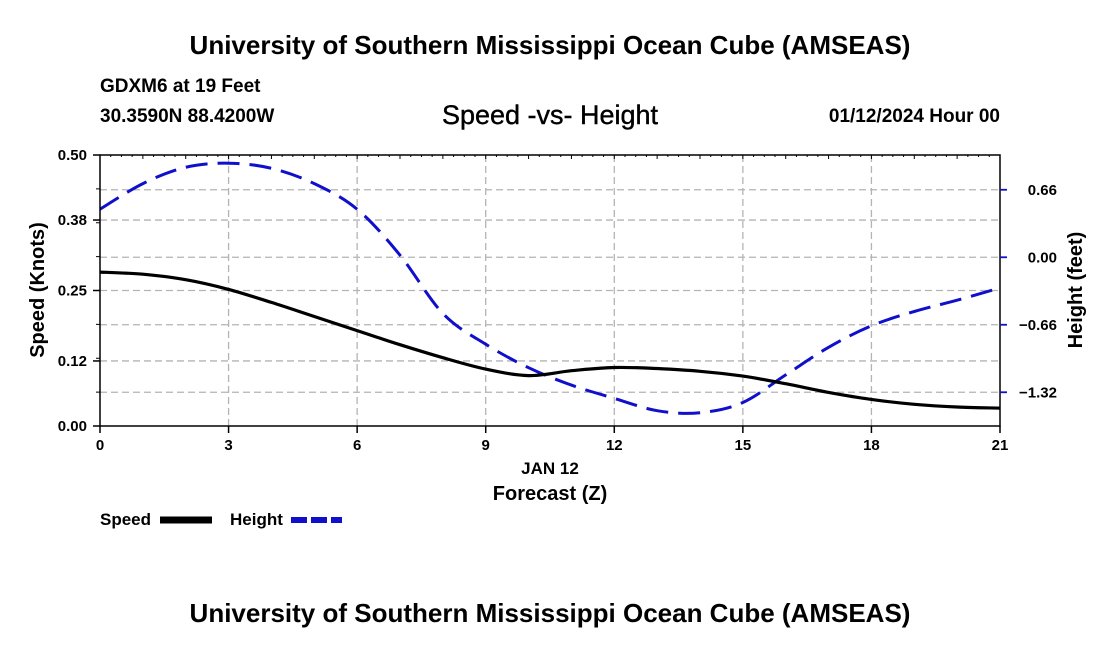 This screenshot has width=1100, height=650. Describe the element at coordinates (256, 519) in the screenshot. I see `legend-height-label: Height` at that location.